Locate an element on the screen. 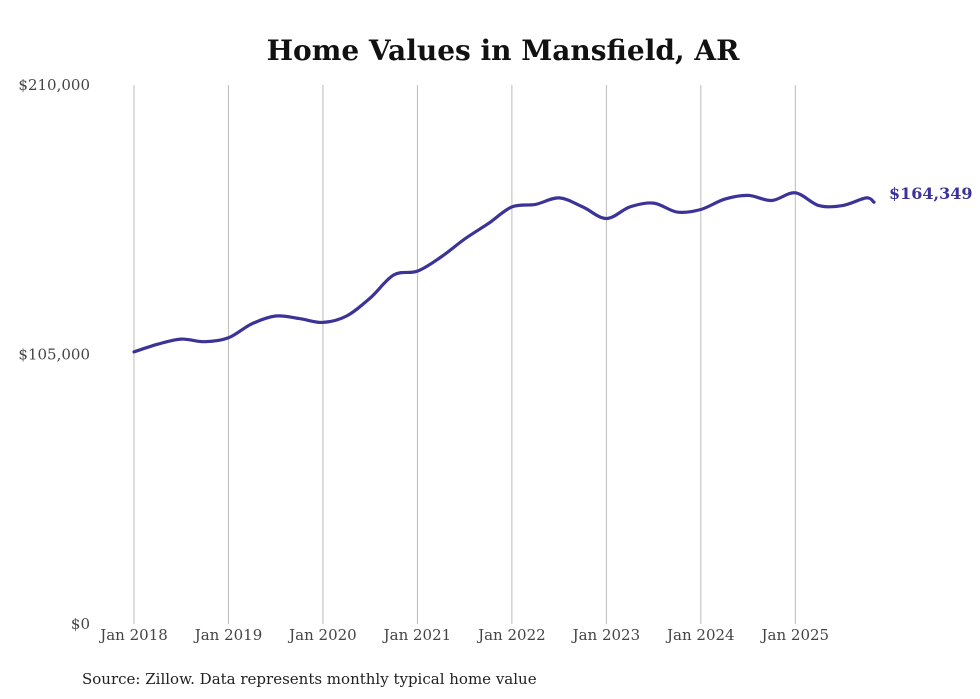 This screenshot has width=980, height=699. x-tick-label-7: Jan 2025 is located at coordinates (795, 635).